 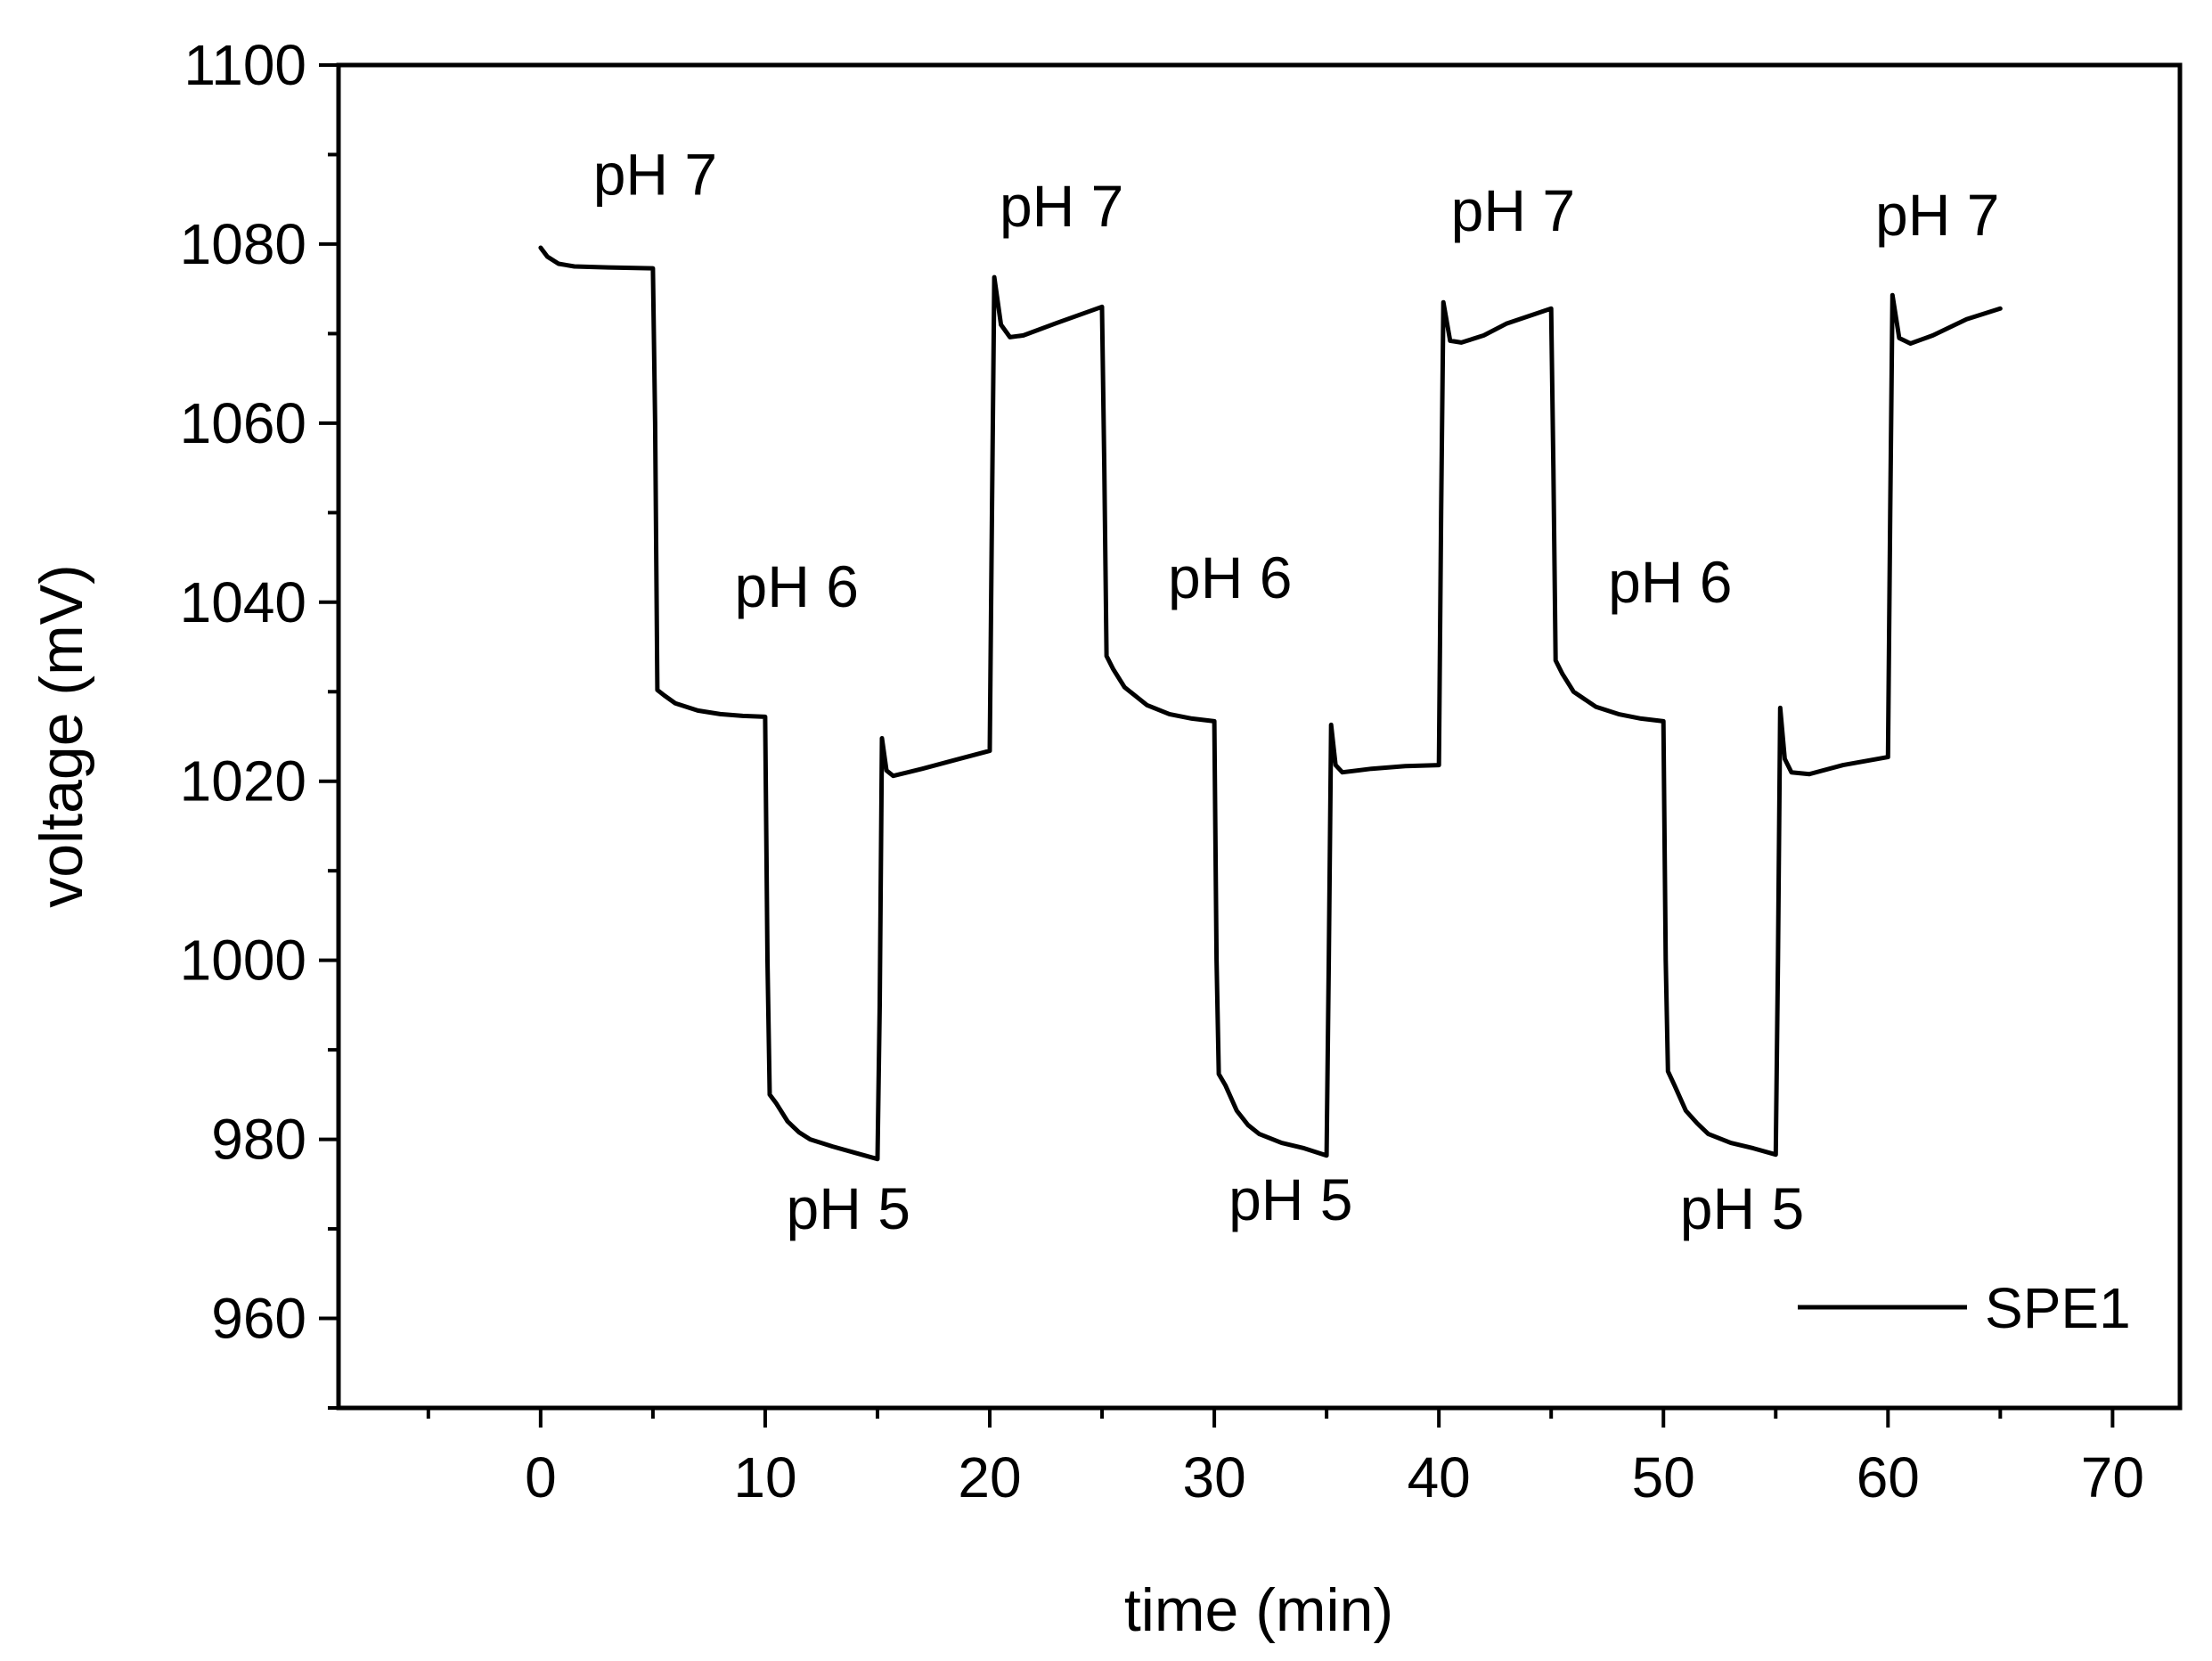 What do you see at coordinates (2112, 1477) in the screenshot?
I see `x-tick-label: 70` at bounding box center [2112, 1477].